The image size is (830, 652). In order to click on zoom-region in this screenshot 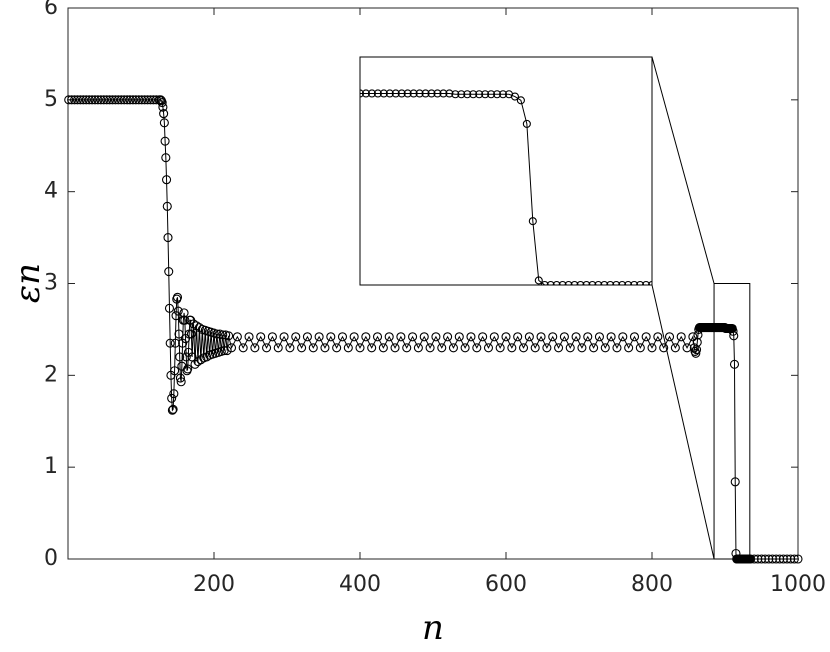, I will do `click(732, 421)`.